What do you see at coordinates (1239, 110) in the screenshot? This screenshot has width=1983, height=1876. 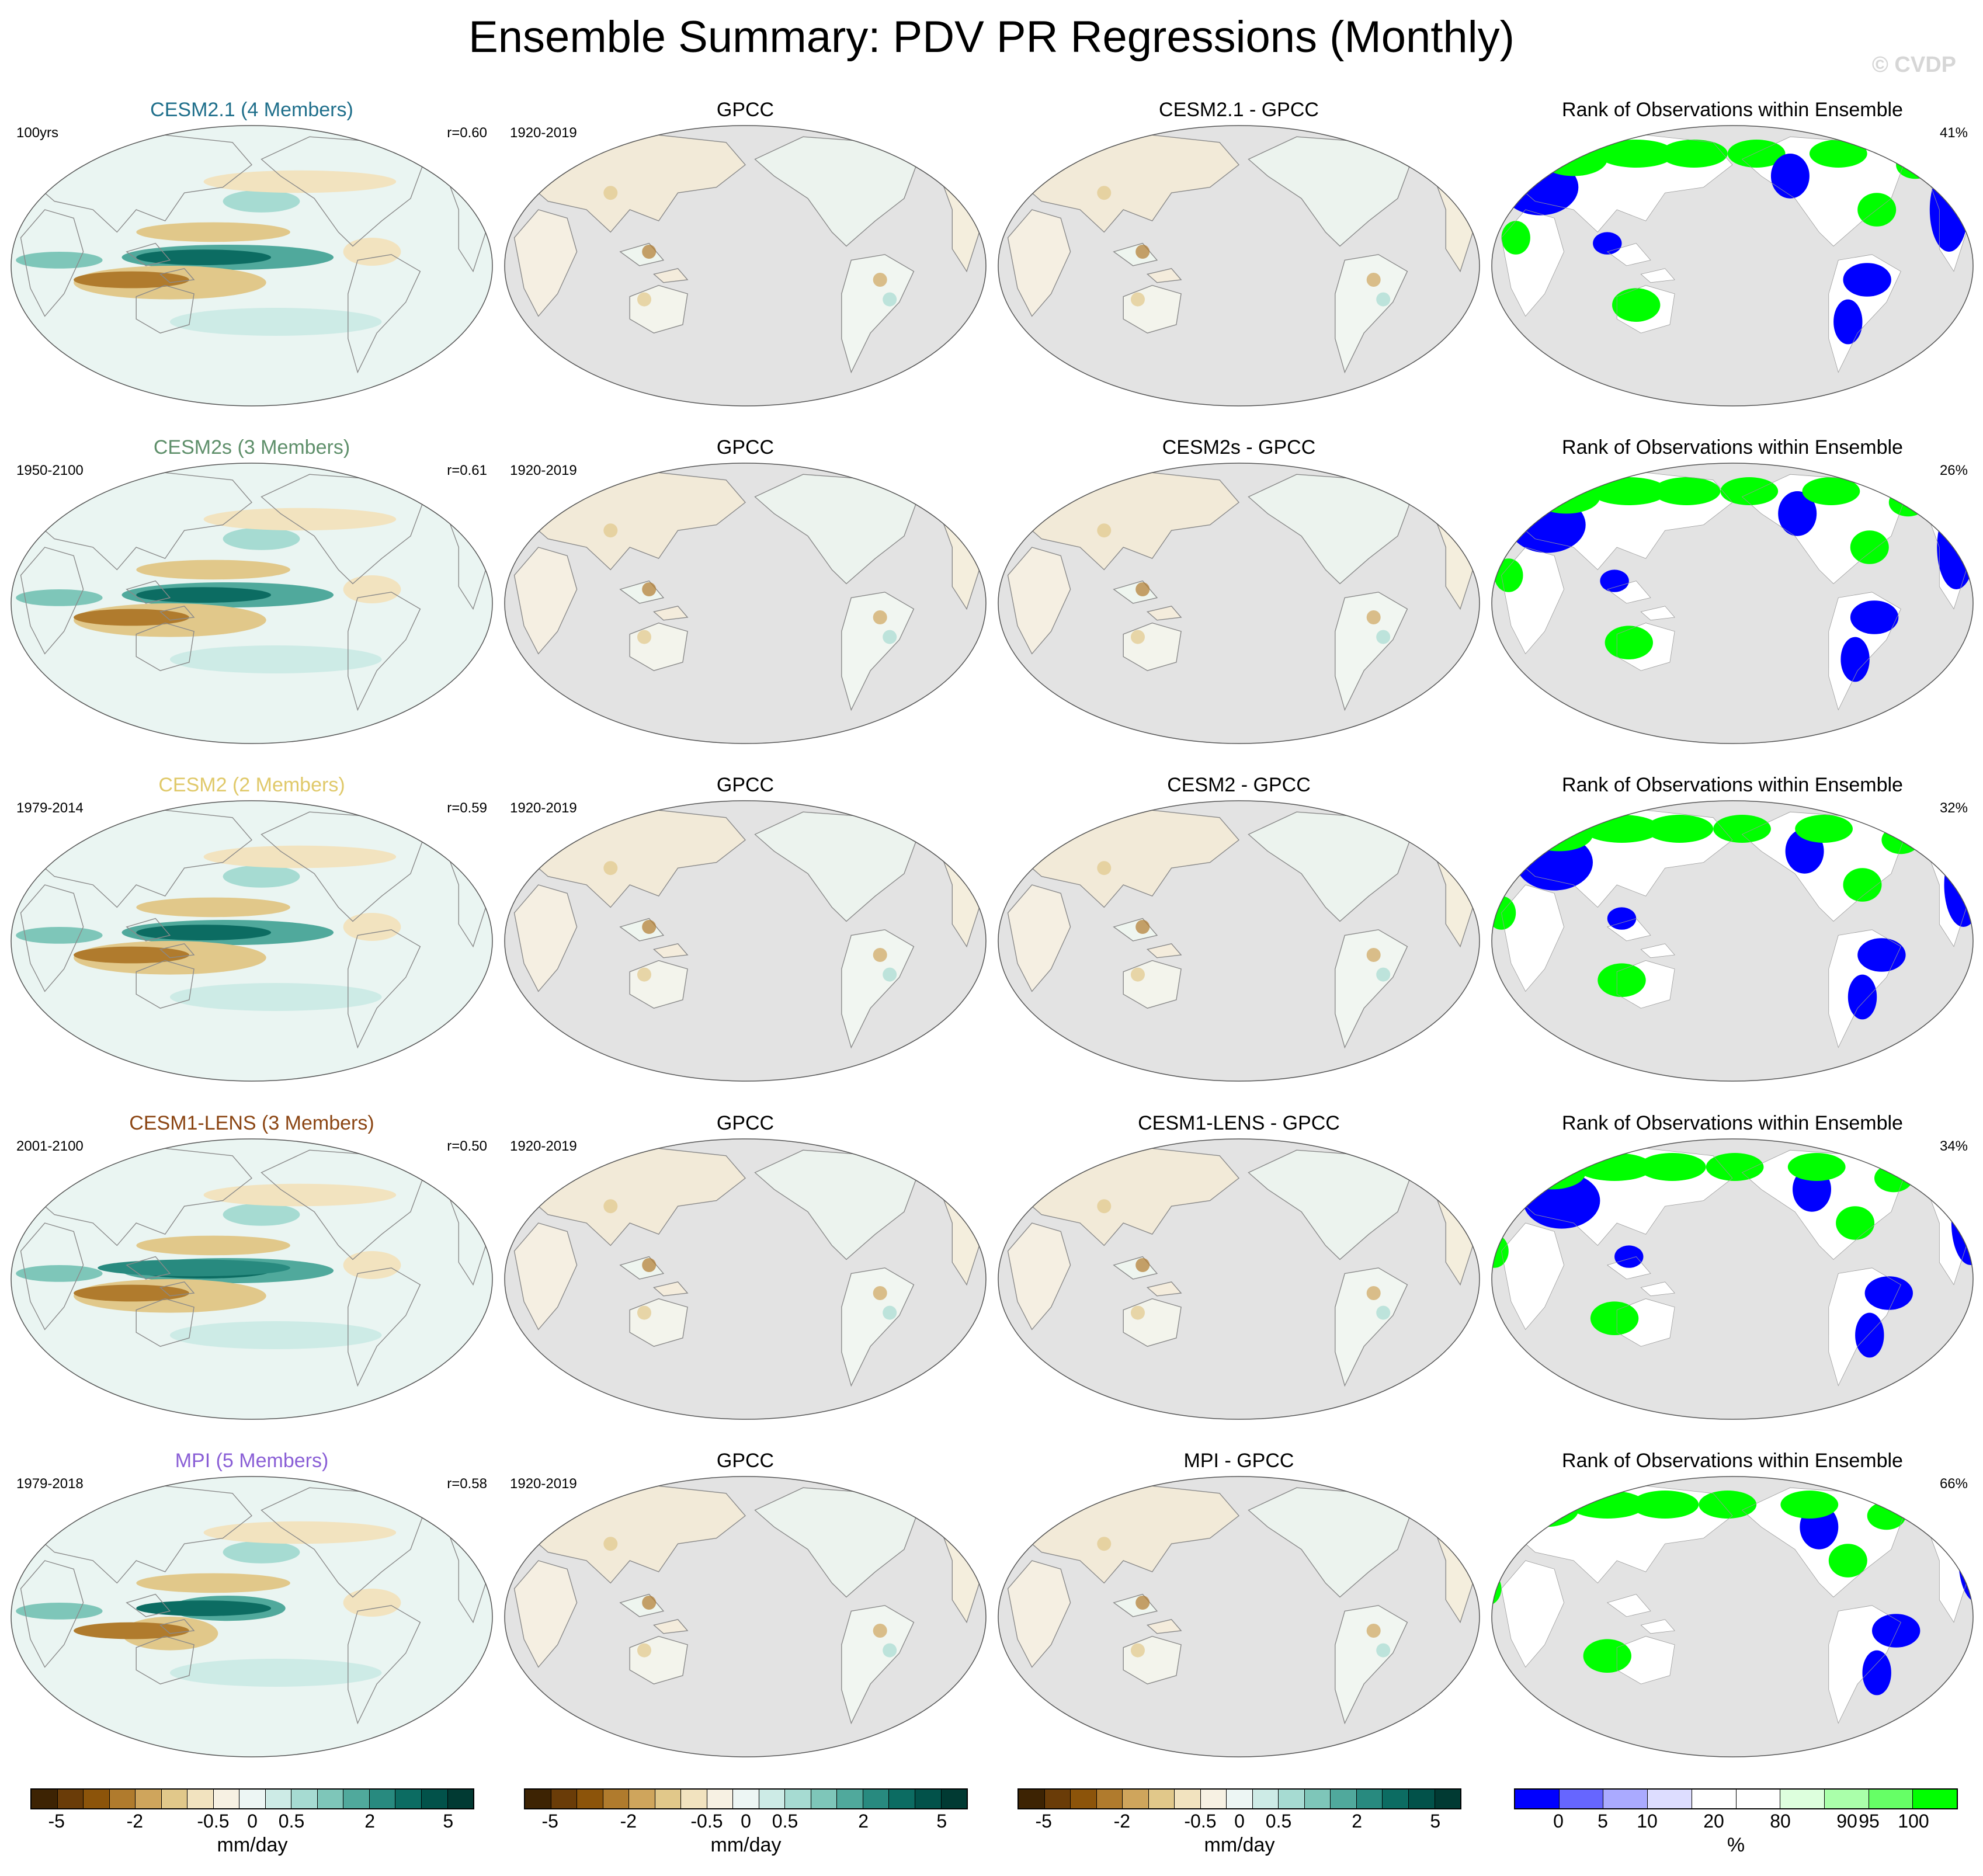 I see `difference-title: CESM2.1 - GPCC` at bounding box center [1239, 110].